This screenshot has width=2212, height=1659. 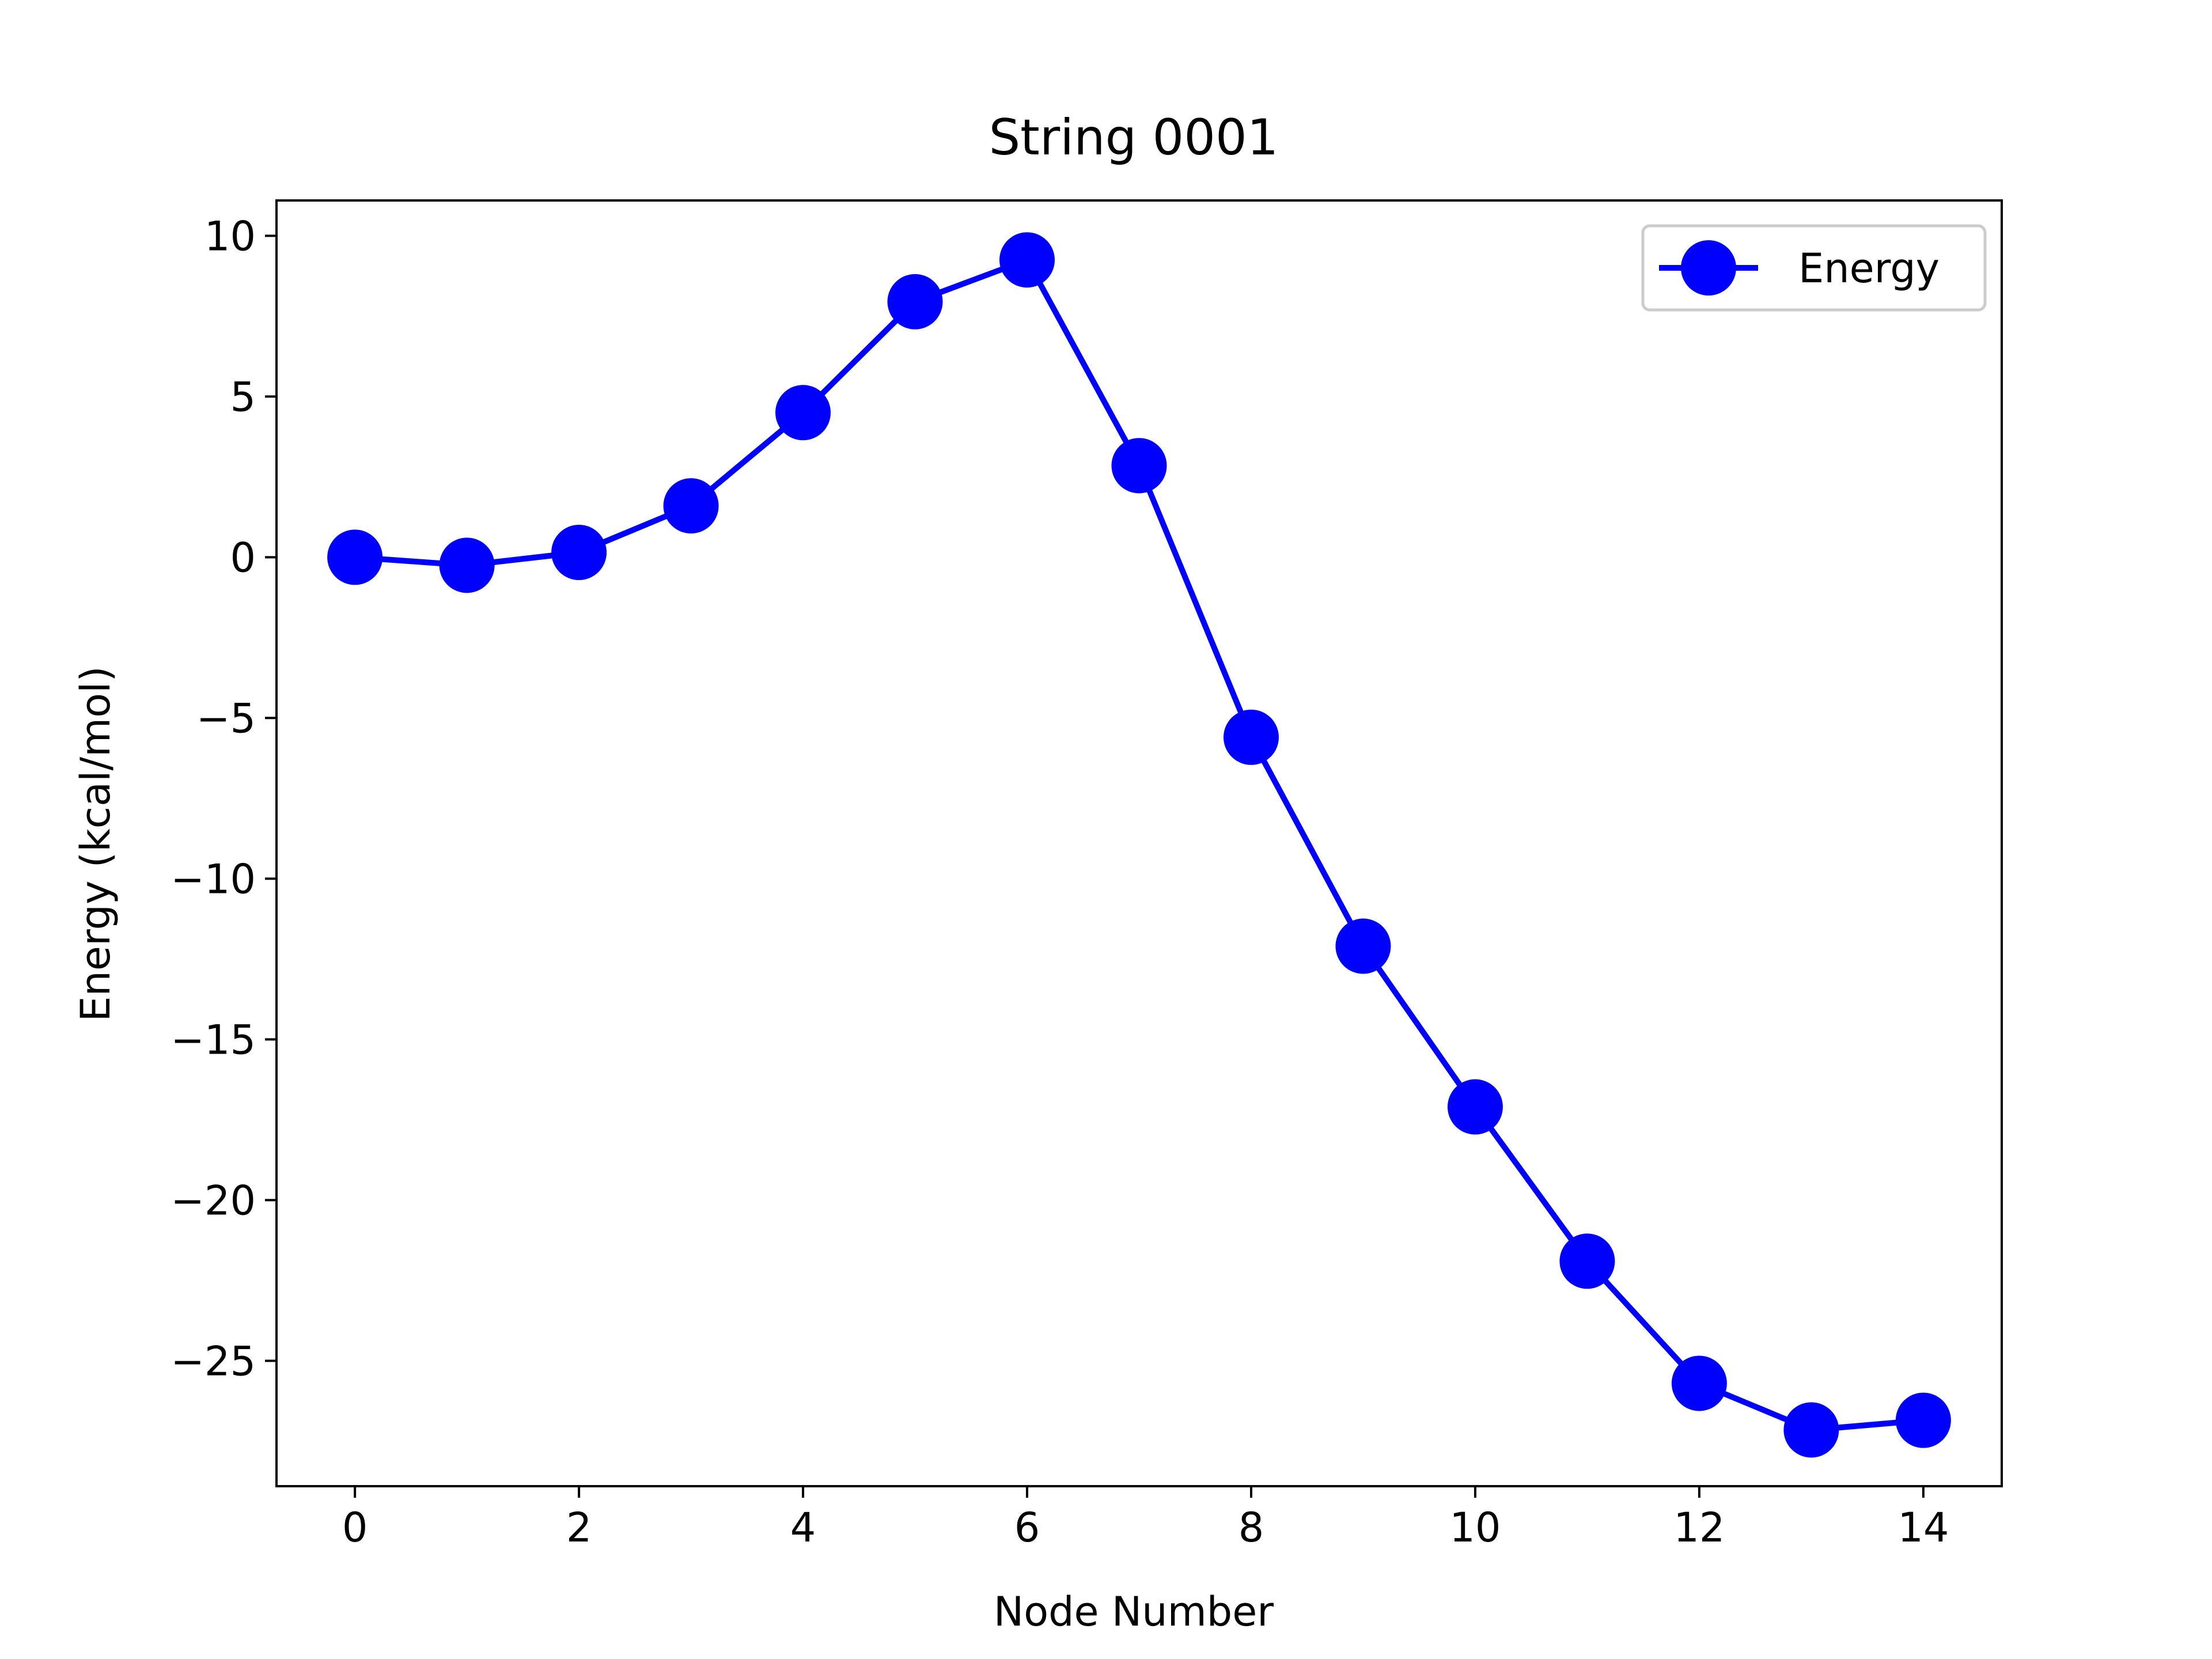 I want to click on y-tick-label: 10, so click(x=230, y=236).